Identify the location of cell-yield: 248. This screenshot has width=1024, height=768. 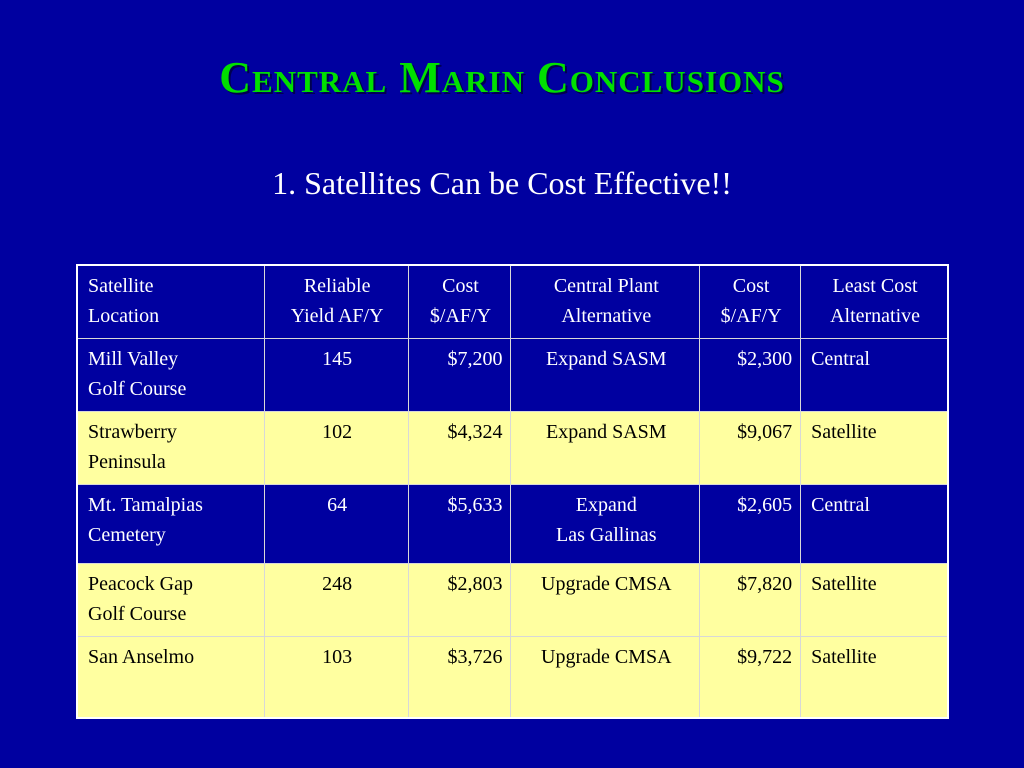
(336, 600).